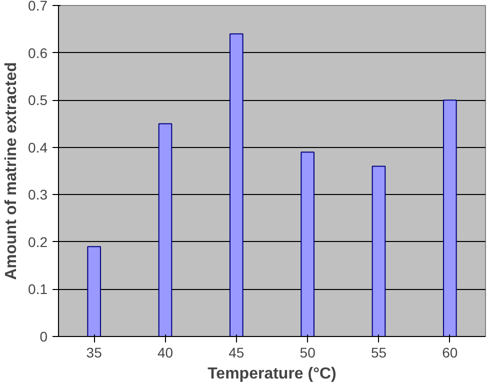 The image size is (496, 390). Describe the element at coordinates (38, 194) in the screenshot. I see `y-tick-label: 0.3` at that location.